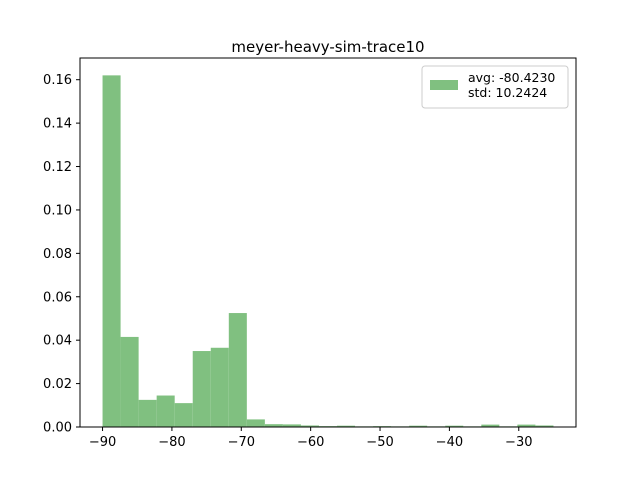 The height and width of the screenshot is (480, 640). I want to click on y-tick-label: 0.08, so click(57, 254).